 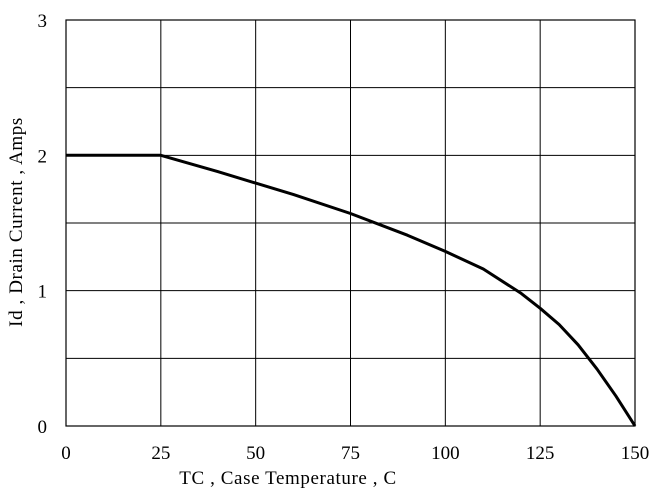 I want to click on y-tick-label: 0, so click(x=43, y=427).